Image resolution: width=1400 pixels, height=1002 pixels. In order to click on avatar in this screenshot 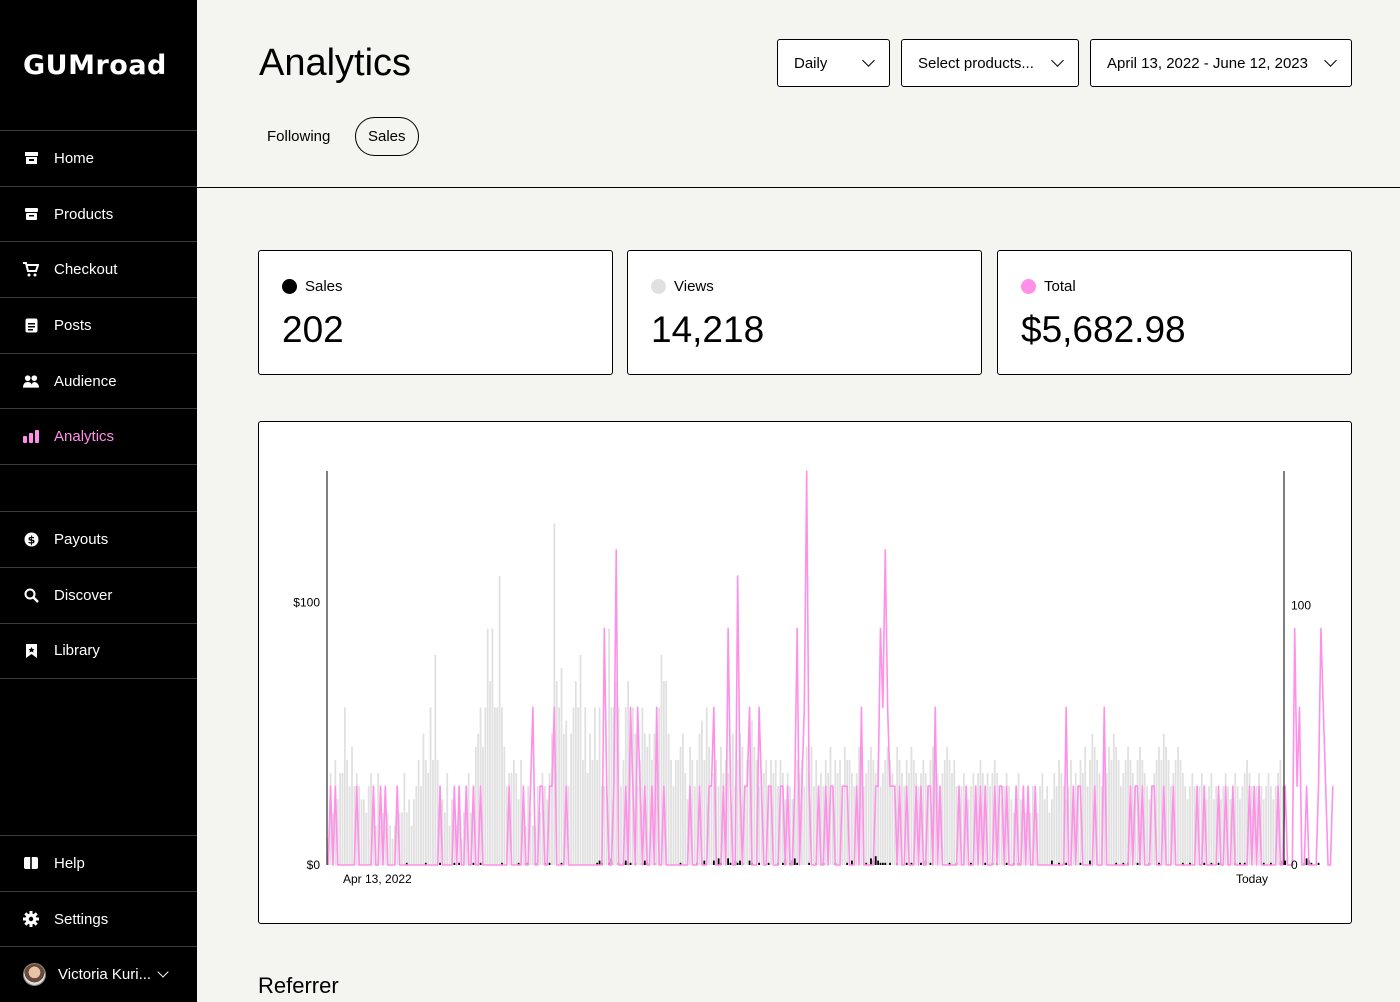, I will do `click(34, 975)`.